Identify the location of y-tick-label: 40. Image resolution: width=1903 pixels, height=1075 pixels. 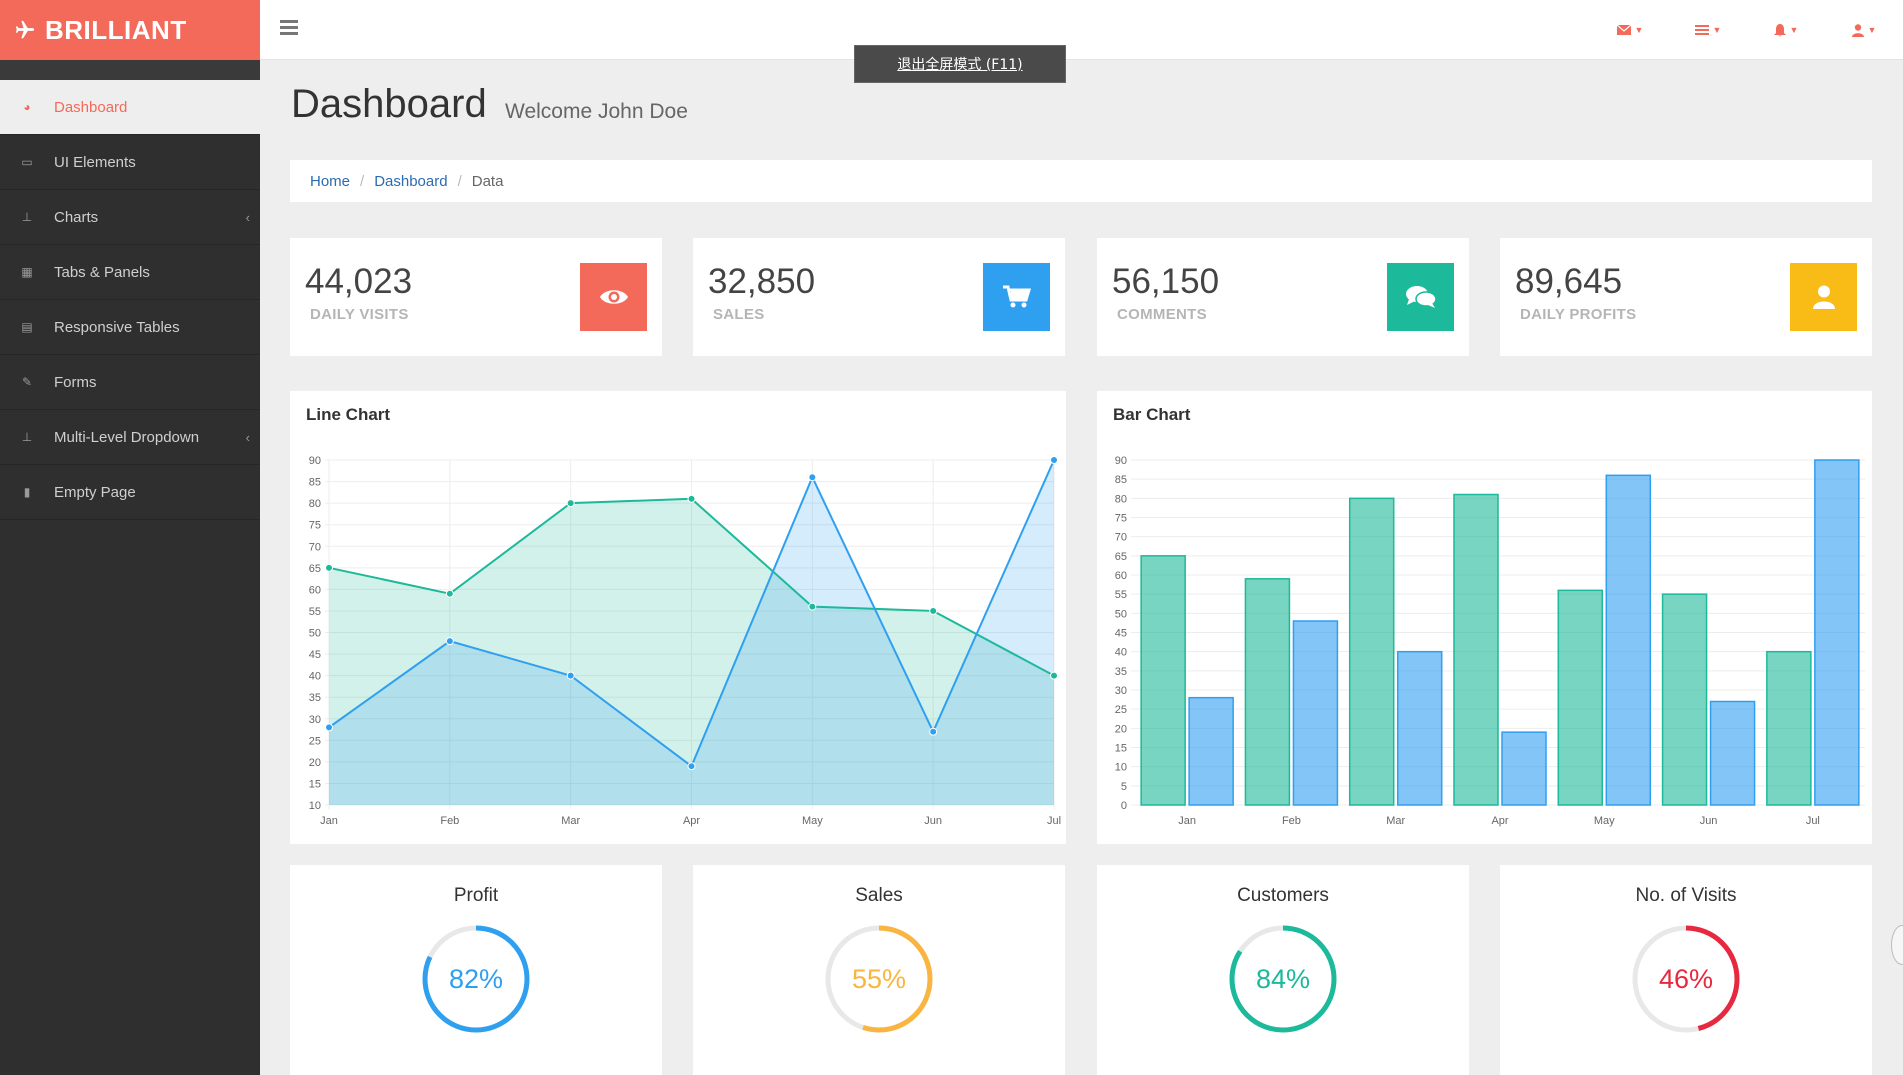
(1121, 653).